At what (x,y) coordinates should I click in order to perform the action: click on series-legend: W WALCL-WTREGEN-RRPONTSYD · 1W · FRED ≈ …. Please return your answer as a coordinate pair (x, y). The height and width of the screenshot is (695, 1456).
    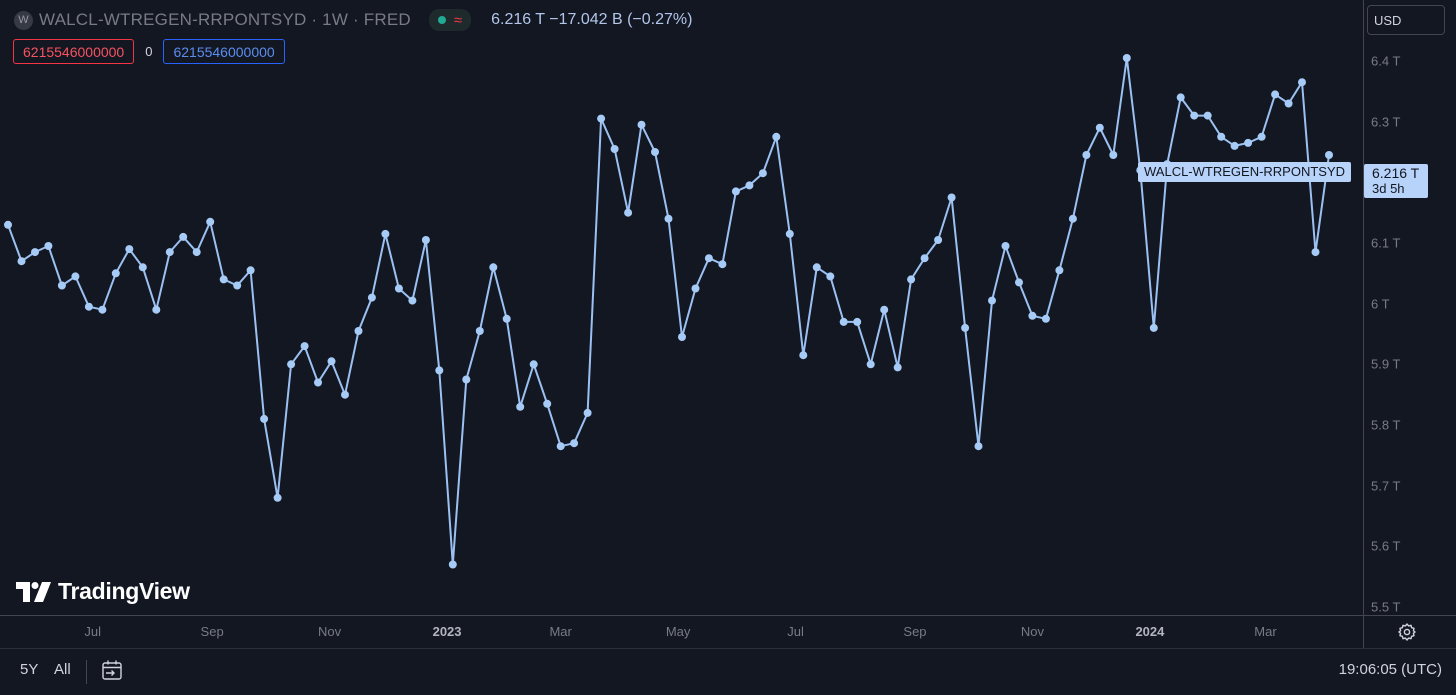
    Looking at the image, I should click on (353, 20).